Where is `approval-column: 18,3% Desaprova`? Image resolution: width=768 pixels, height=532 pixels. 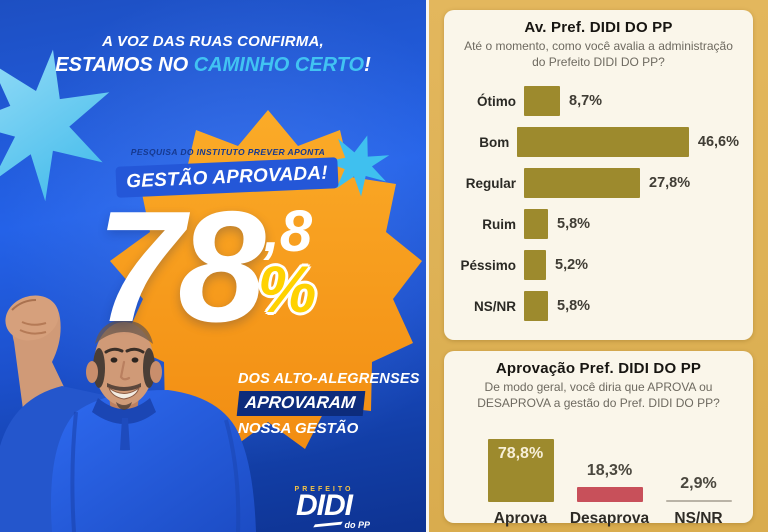
approval-column: 18,3% Desaprova is located at coordinates (609, 495).